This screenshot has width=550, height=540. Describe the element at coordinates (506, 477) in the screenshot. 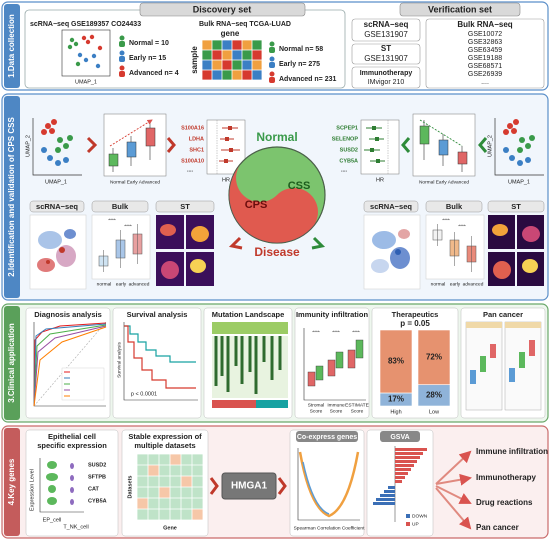

I see `outcome: Immunotherapy` at that location.